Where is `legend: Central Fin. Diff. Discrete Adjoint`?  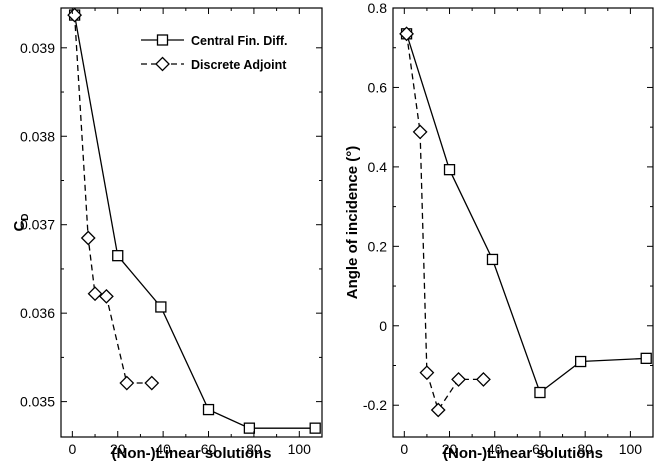
legend: Central Fin. Diff. Discrete Adjoint is located at coordinates (214, 53).